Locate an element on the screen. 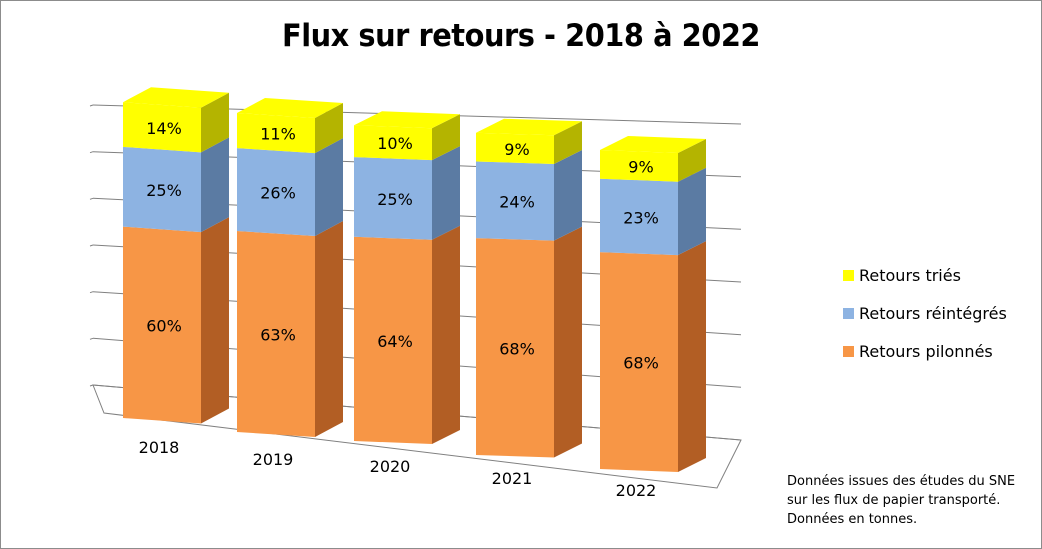 The width and height of the screenshot is (1042, 549). source-note-line: sur les flux de papier transporté. is located at coordinates (894, 500).